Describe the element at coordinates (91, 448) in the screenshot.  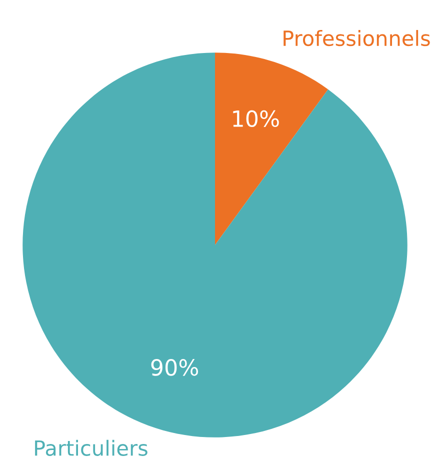
I see `slice-label: Particuliers` at that location.